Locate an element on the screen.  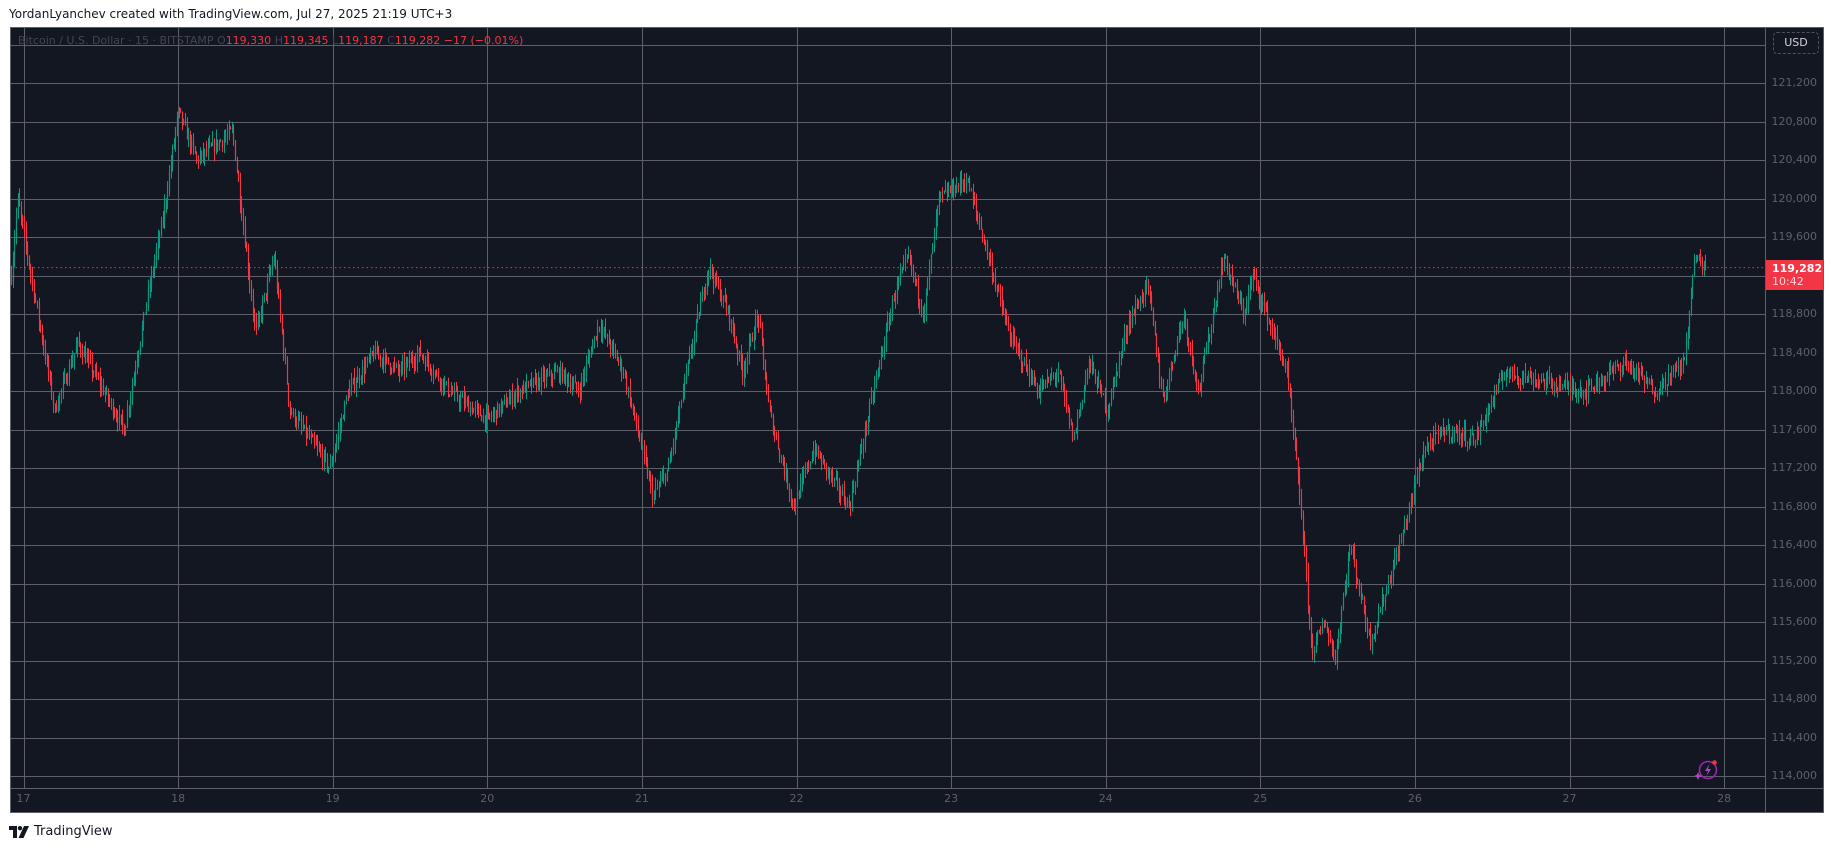
price-tick-label: 116,000 is located at coordinates (1794, 583).